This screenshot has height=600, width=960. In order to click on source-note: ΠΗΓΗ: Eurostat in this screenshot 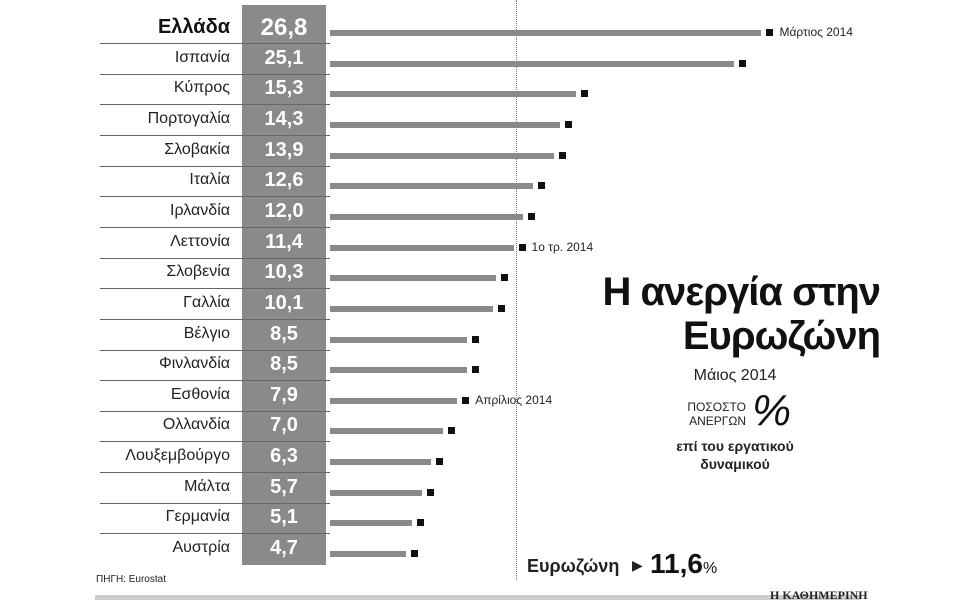, I will do `click(131, 579)`.